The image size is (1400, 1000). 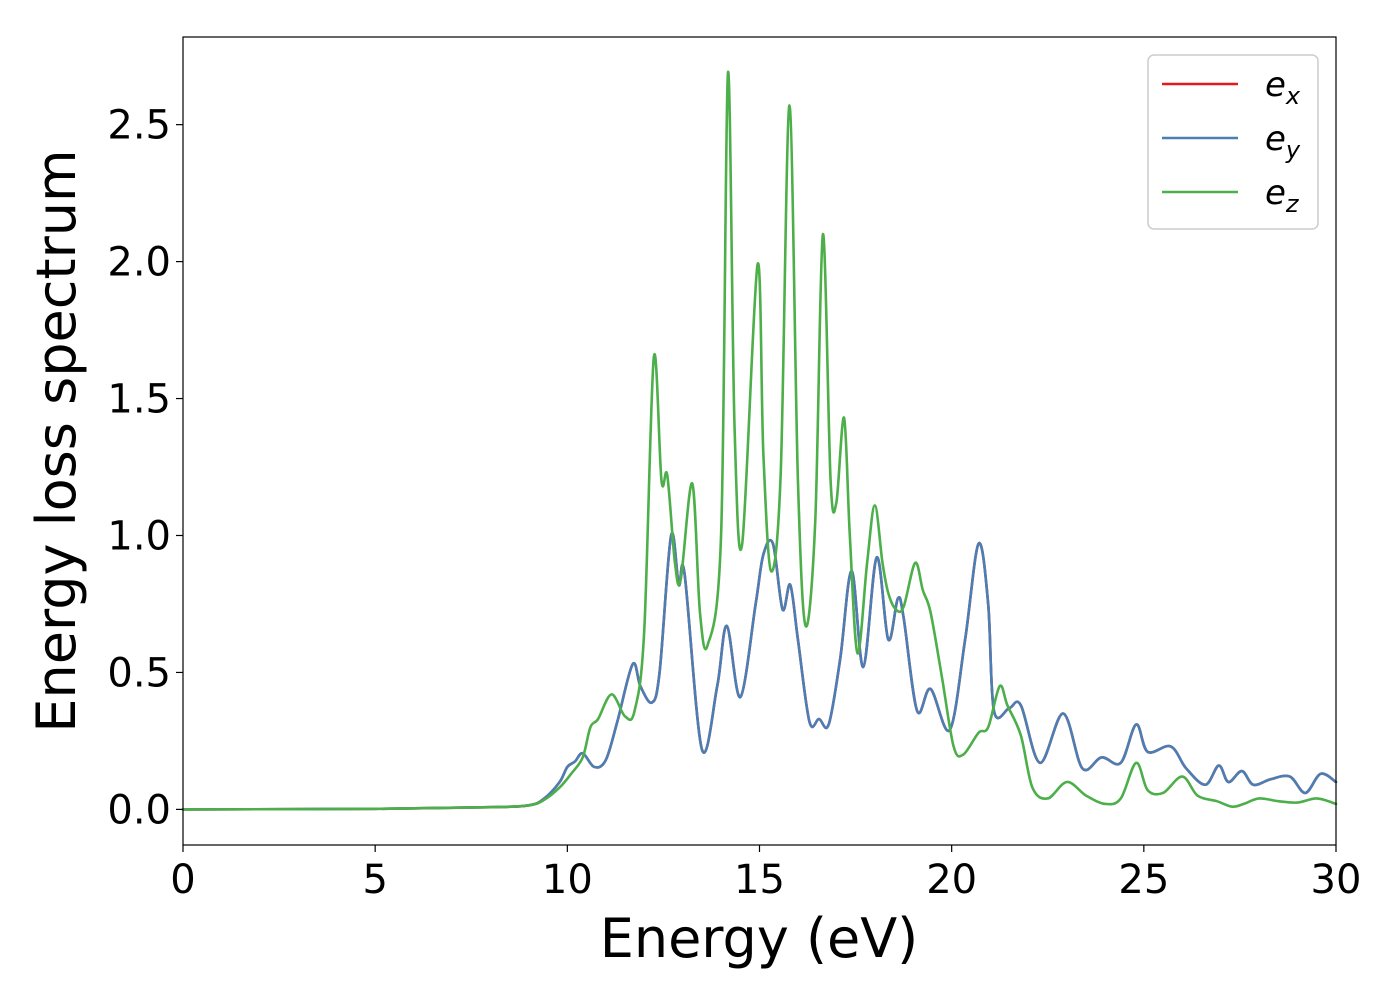 I want to click on x-tick-label: 20, so click(x=951, y=880).